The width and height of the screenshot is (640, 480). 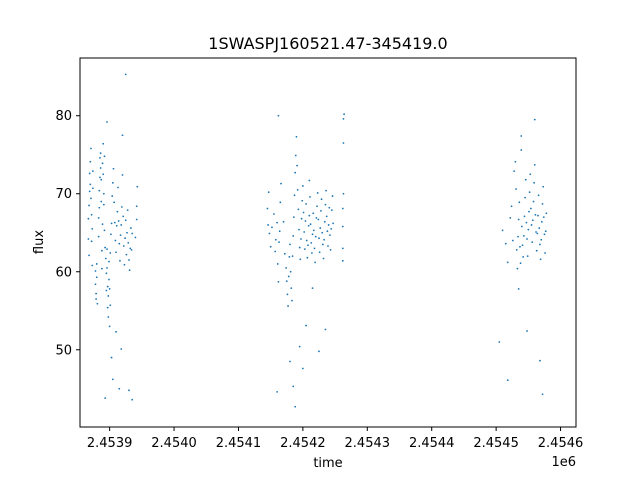 What do you see at coordinates (174, 443) in the screenshot?
I see `x-tick-label: 2.4540` at bounding box center [174, 443].